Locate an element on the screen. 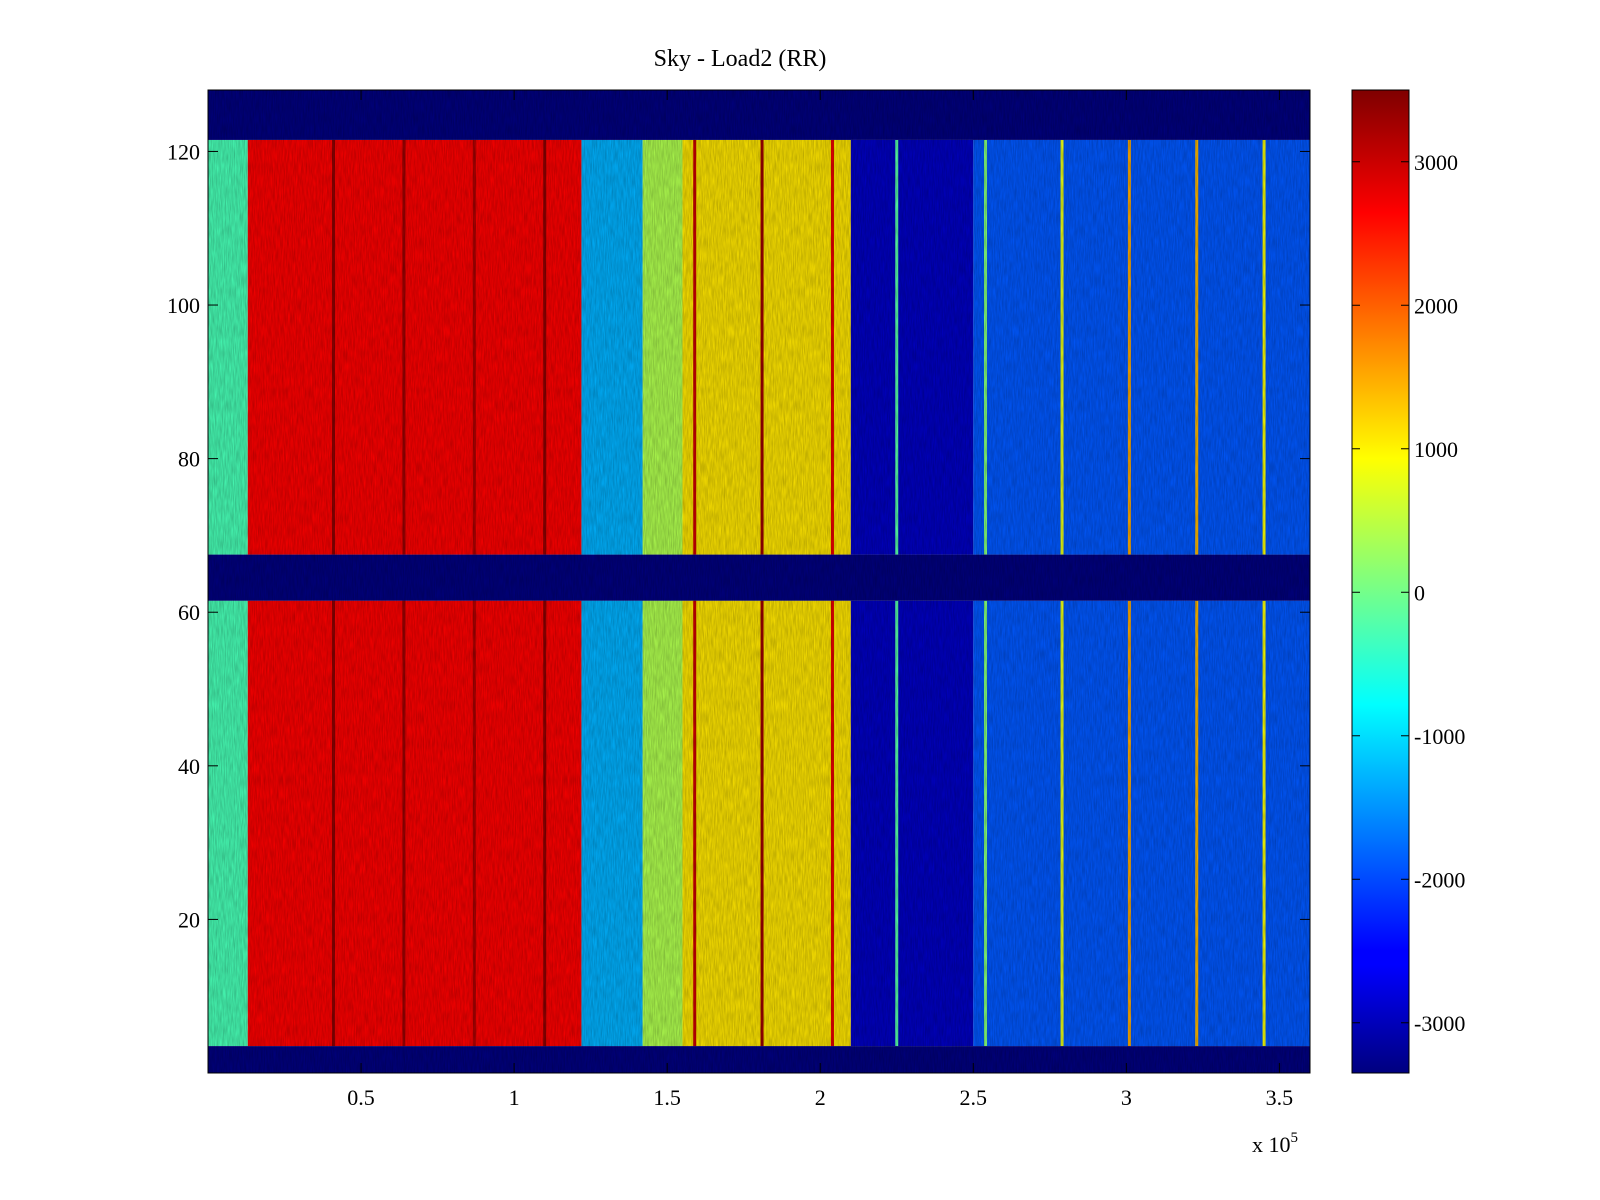  x-multiplier-label: x 105 is located at coordinates (1275, 1143).